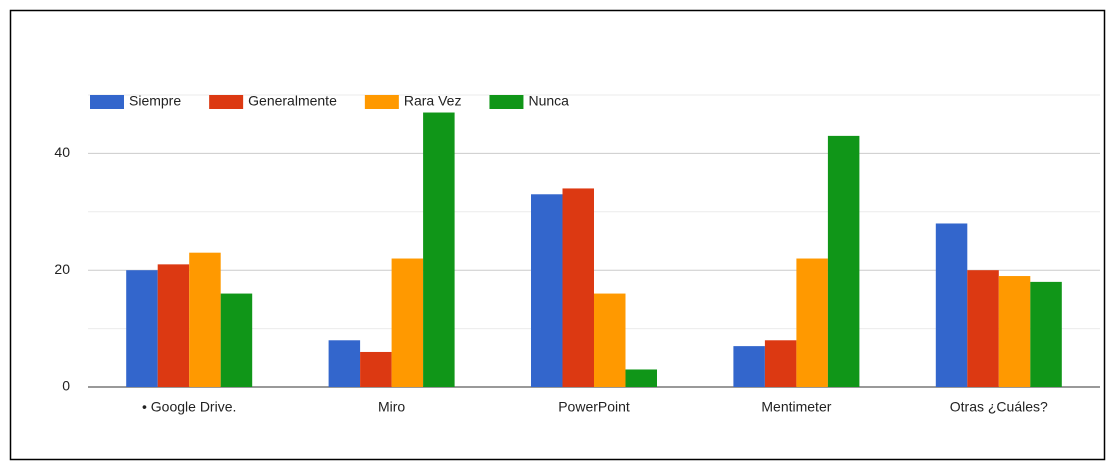 The image size is (1116, 469). I want to click on y-tick-label: 0, so click(66, 386).